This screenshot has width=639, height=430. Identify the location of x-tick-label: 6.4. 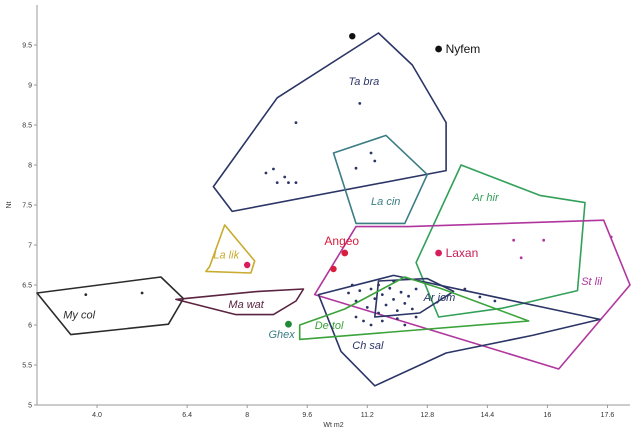
(187, 415).